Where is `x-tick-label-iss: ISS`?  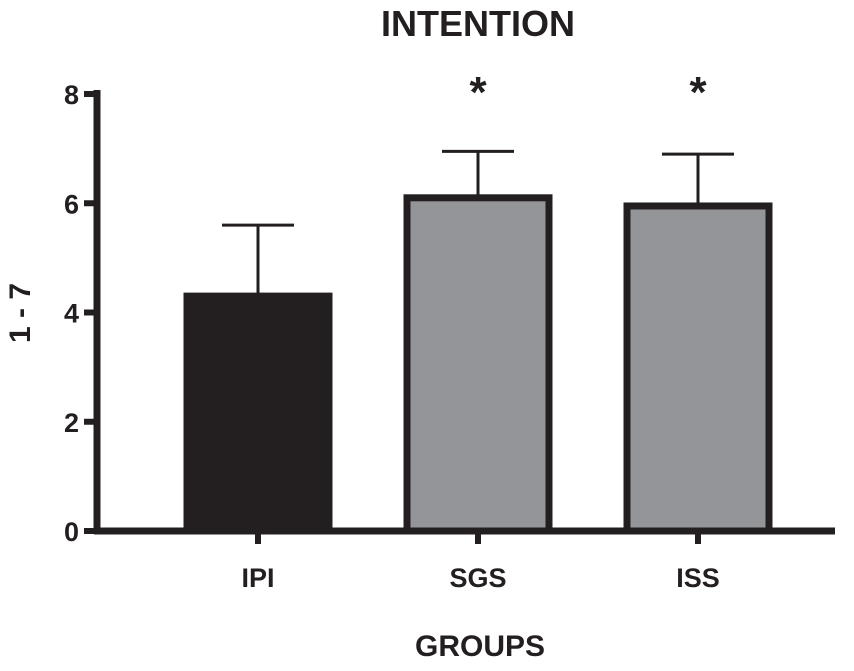
x-tick-label-iss: ISS is located at coordinates (698, 578).